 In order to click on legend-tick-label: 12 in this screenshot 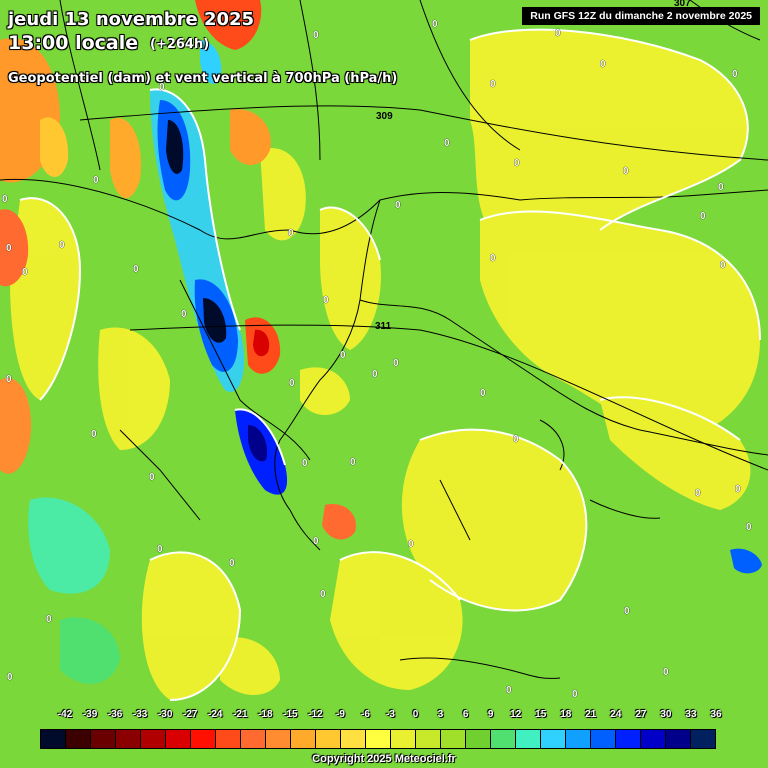, I will do `click(516, 714)`.